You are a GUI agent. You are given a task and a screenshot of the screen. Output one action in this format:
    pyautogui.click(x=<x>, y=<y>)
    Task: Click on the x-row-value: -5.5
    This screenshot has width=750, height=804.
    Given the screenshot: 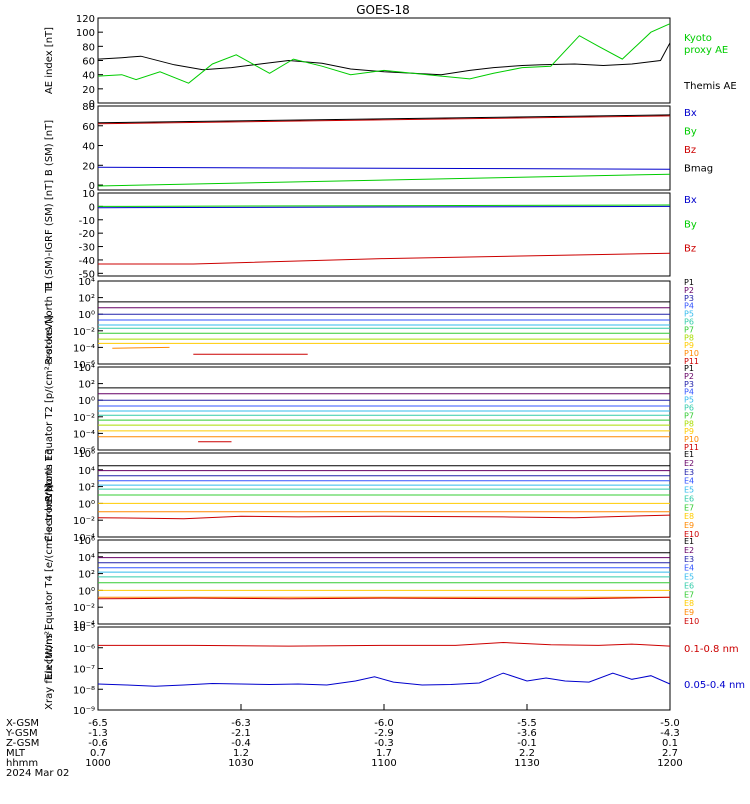 What is the action you would take?
    pyautogui.click(x=527, y=723)
    